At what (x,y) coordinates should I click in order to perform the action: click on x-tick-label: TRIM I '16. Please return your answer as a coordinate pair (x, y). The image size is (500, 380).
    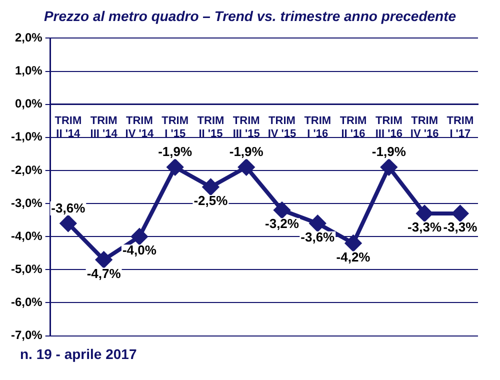
    Looking at the image, I should click on (318, 127).